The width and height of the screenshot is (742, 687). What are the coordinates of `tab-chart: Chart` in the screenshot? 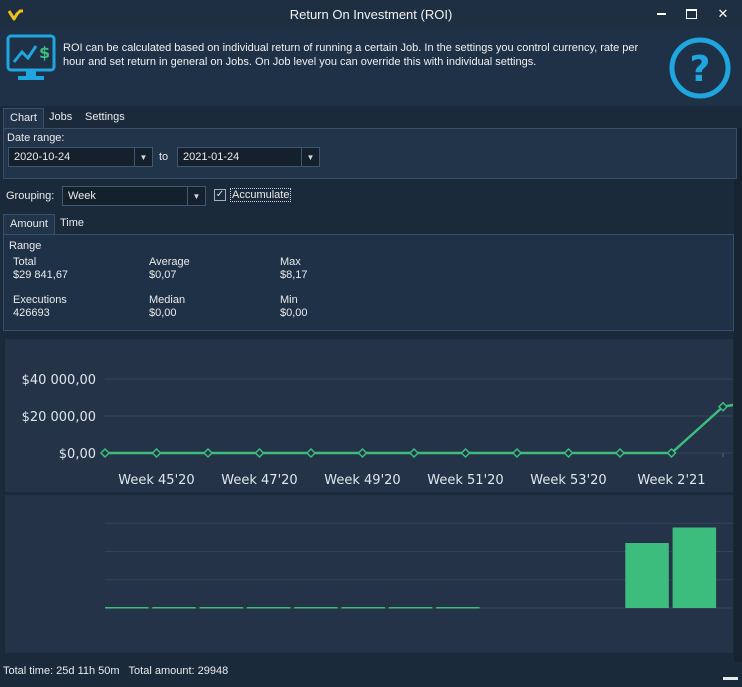 It's located at (23, 118).